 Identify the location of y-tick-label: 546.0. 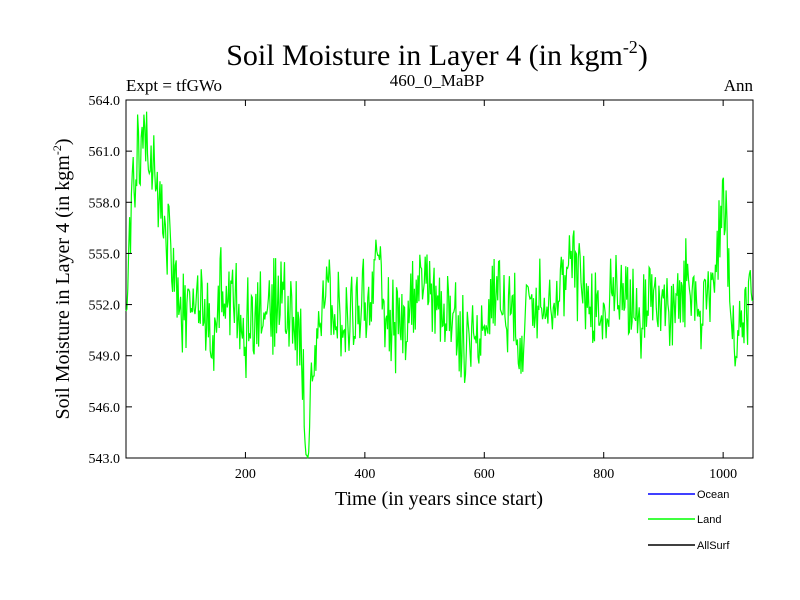
(105, 408).